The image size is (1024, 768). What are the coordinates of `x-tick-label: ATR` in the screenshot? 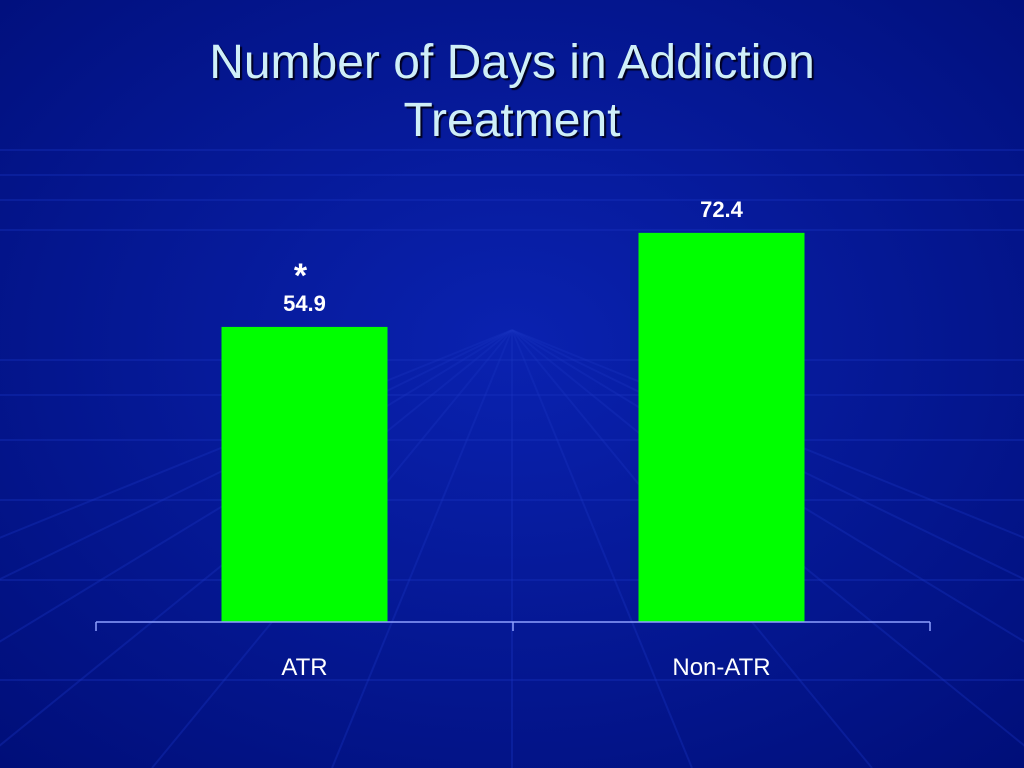 It's located at (304, 667).